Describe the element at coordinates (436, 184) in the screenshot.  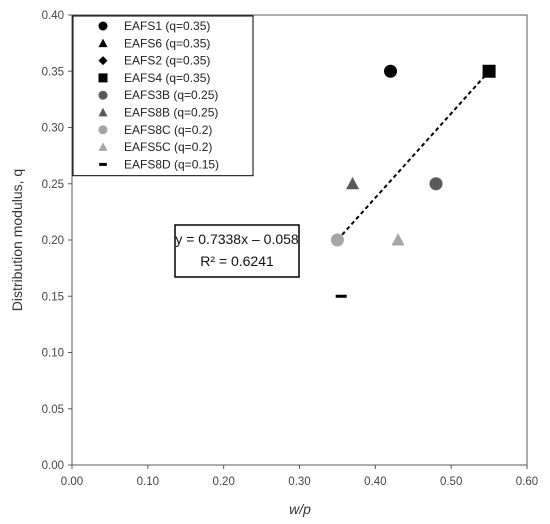
I see `data-point-eafs3b` at that location.